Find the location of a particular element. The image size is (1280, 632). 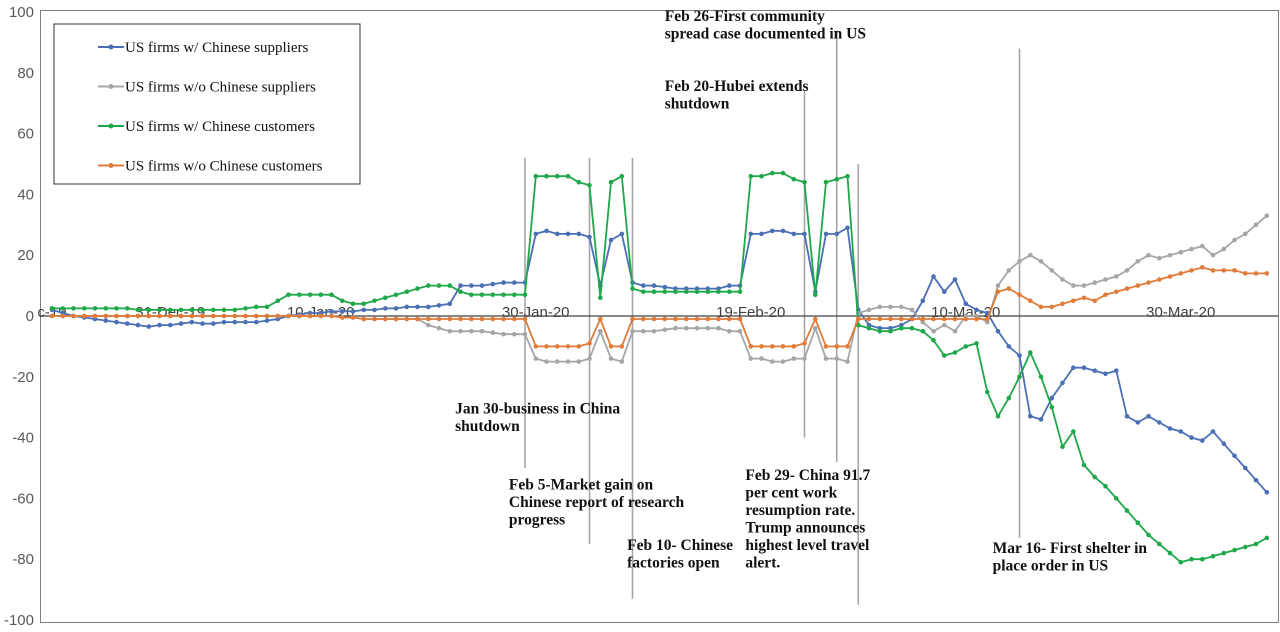

legend-item-2: US firms w/o Chinese suppliers is located at coordinates (207, 88).